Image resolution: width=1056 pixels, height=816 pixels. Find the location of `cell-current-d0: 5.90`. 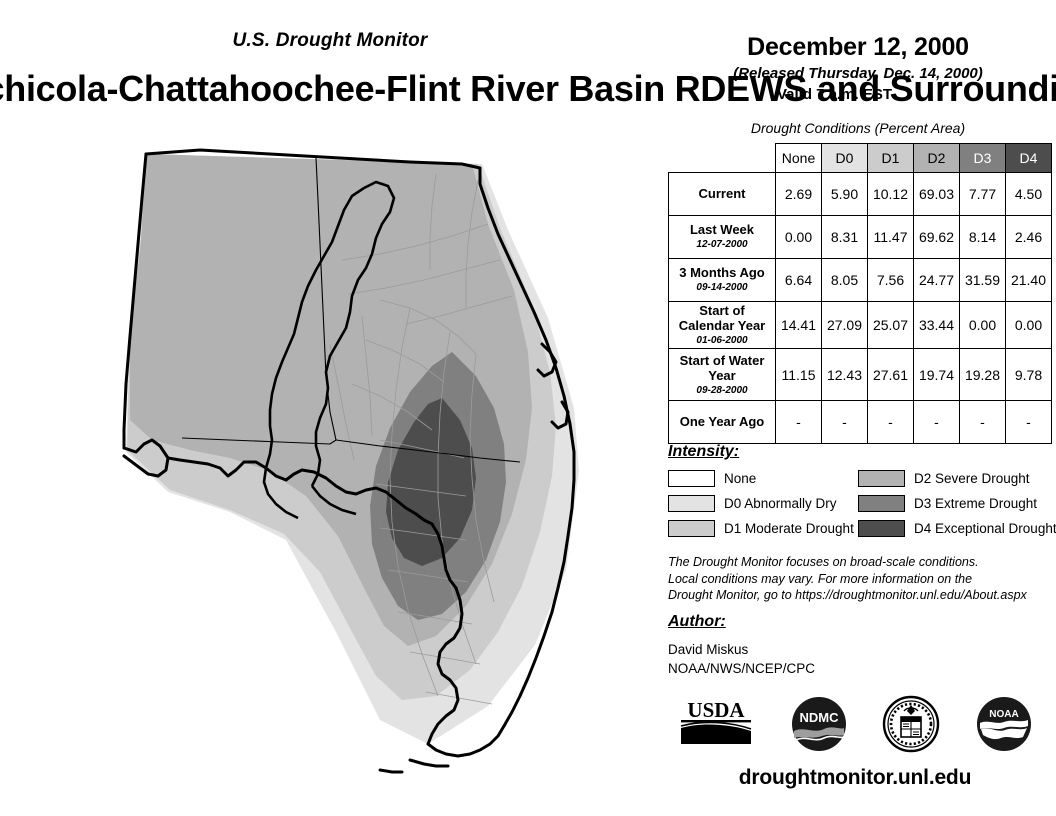

cell-current-d0: 5.90 is located at coordinates (844, 194).